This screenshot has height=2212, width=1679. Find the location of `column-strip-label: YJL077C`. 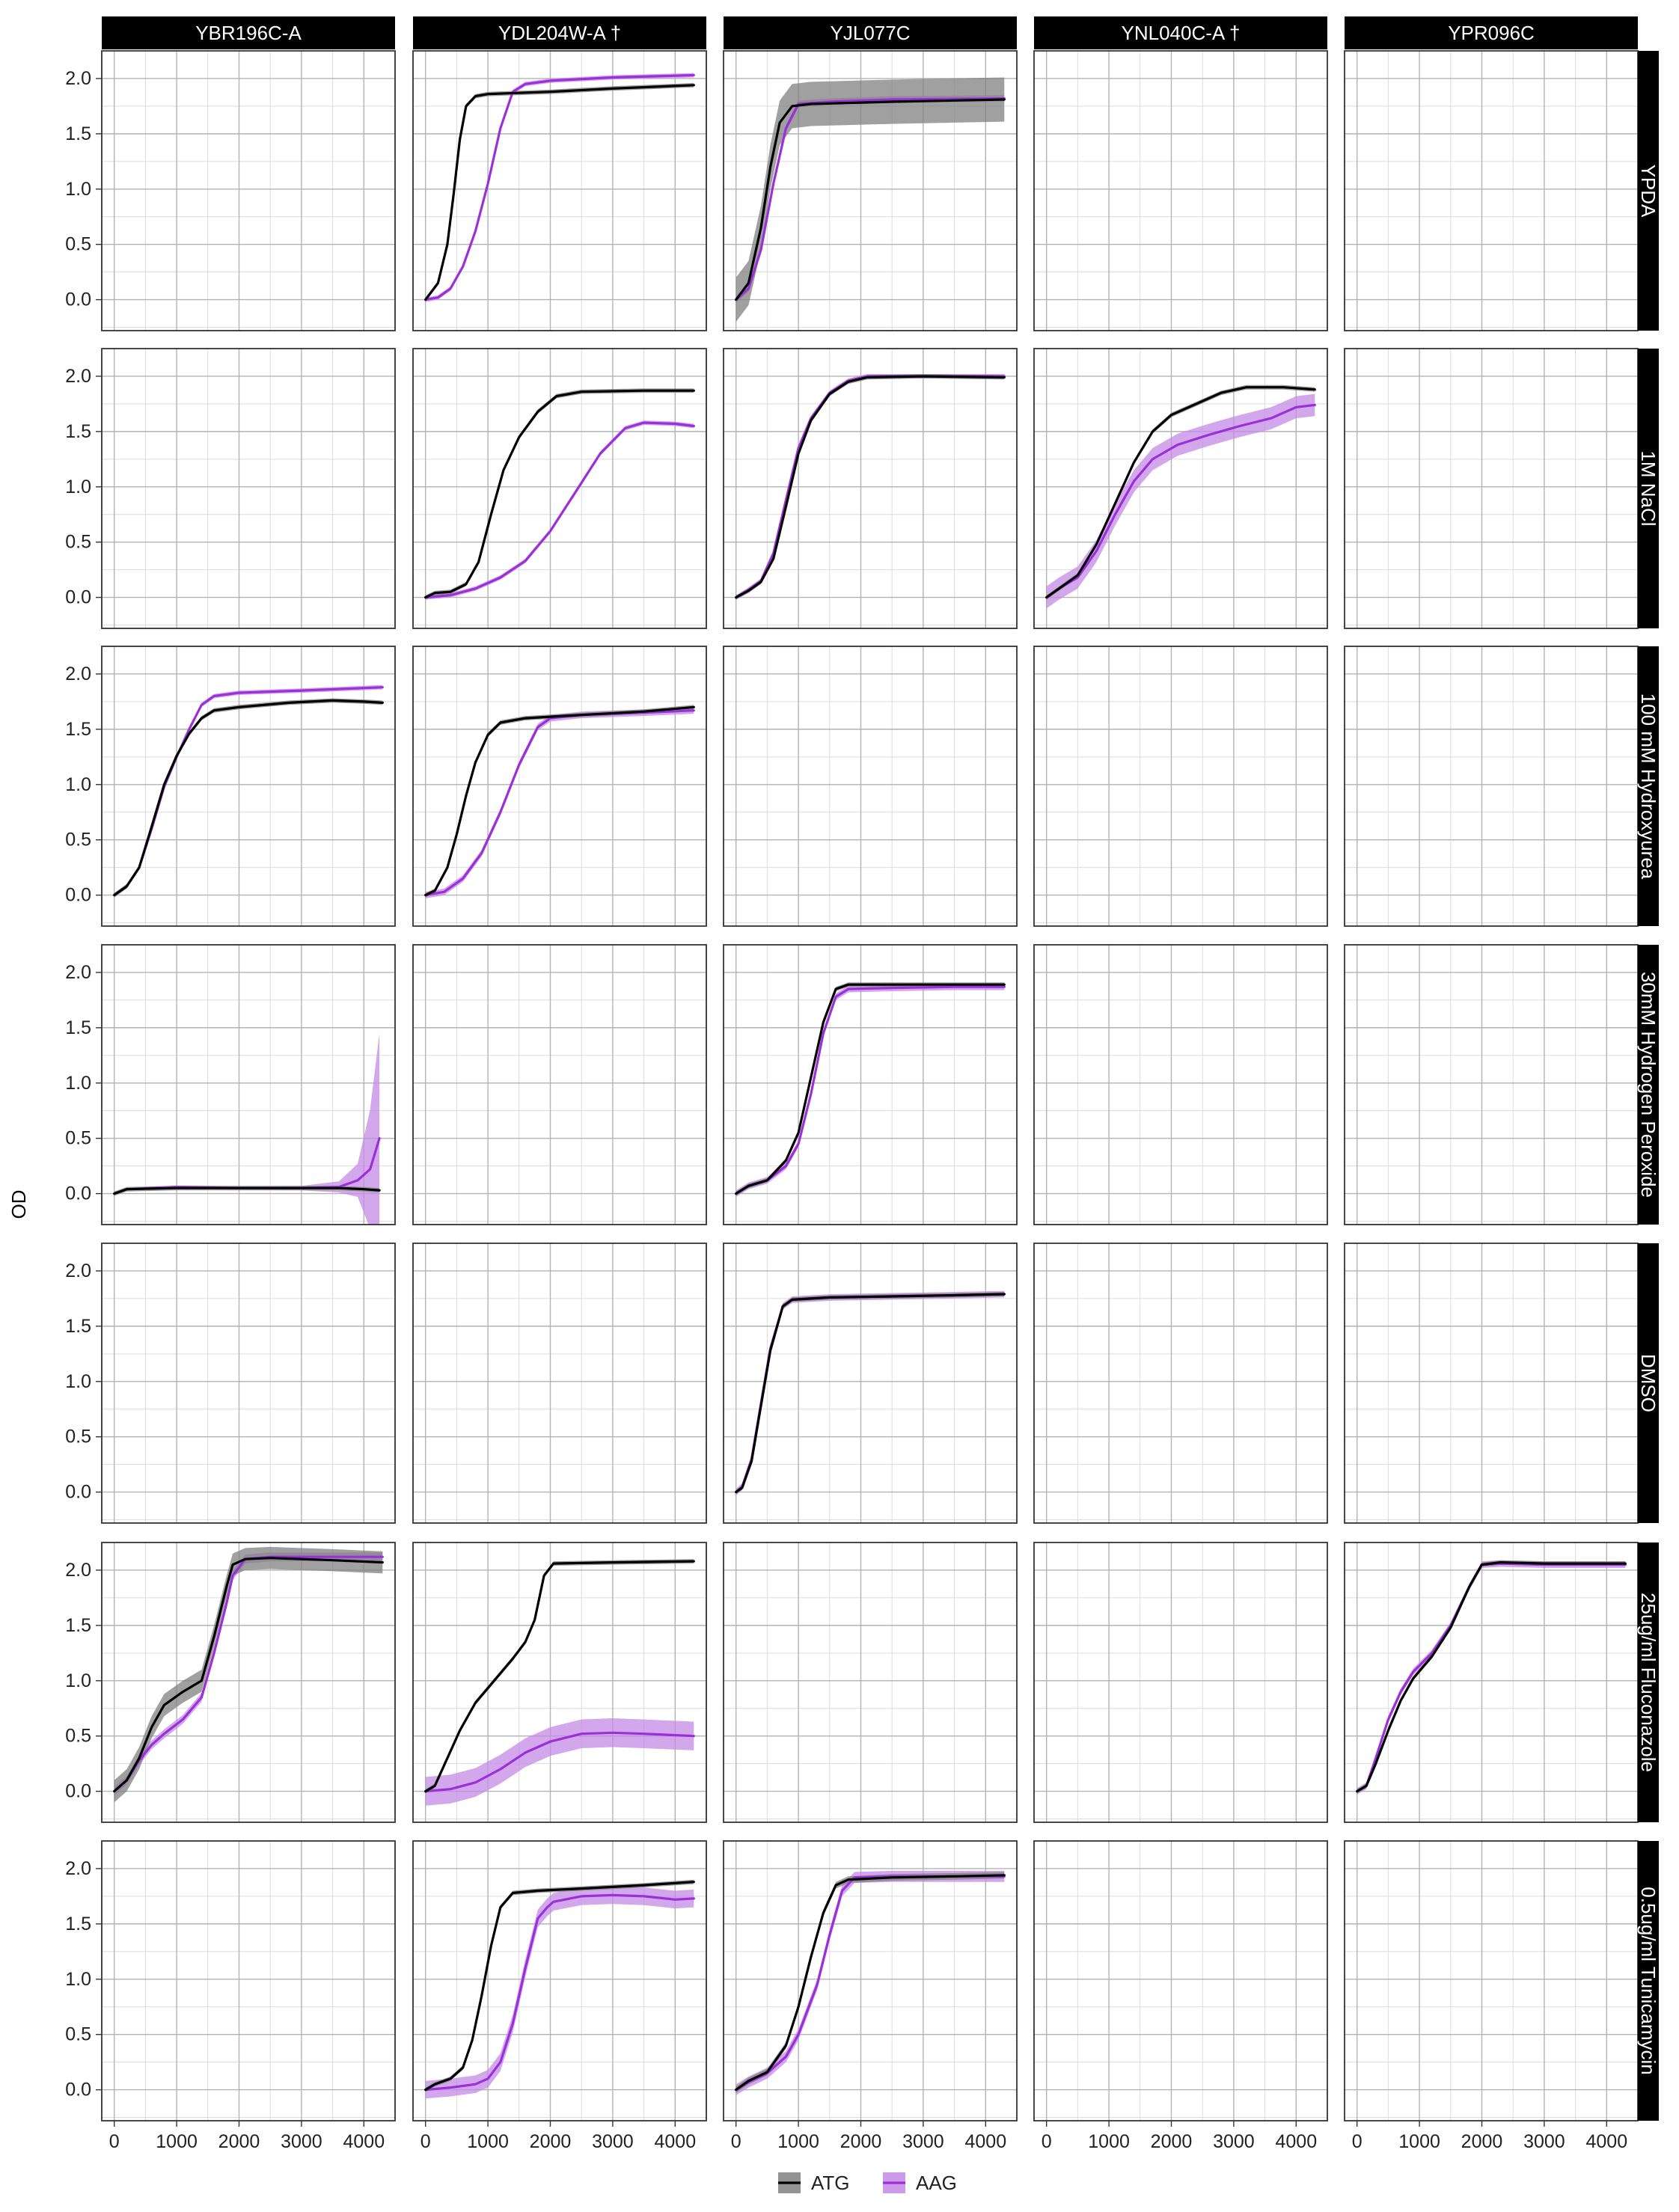

column-strip-label: YJL077C is located at coordinates (871, 33).